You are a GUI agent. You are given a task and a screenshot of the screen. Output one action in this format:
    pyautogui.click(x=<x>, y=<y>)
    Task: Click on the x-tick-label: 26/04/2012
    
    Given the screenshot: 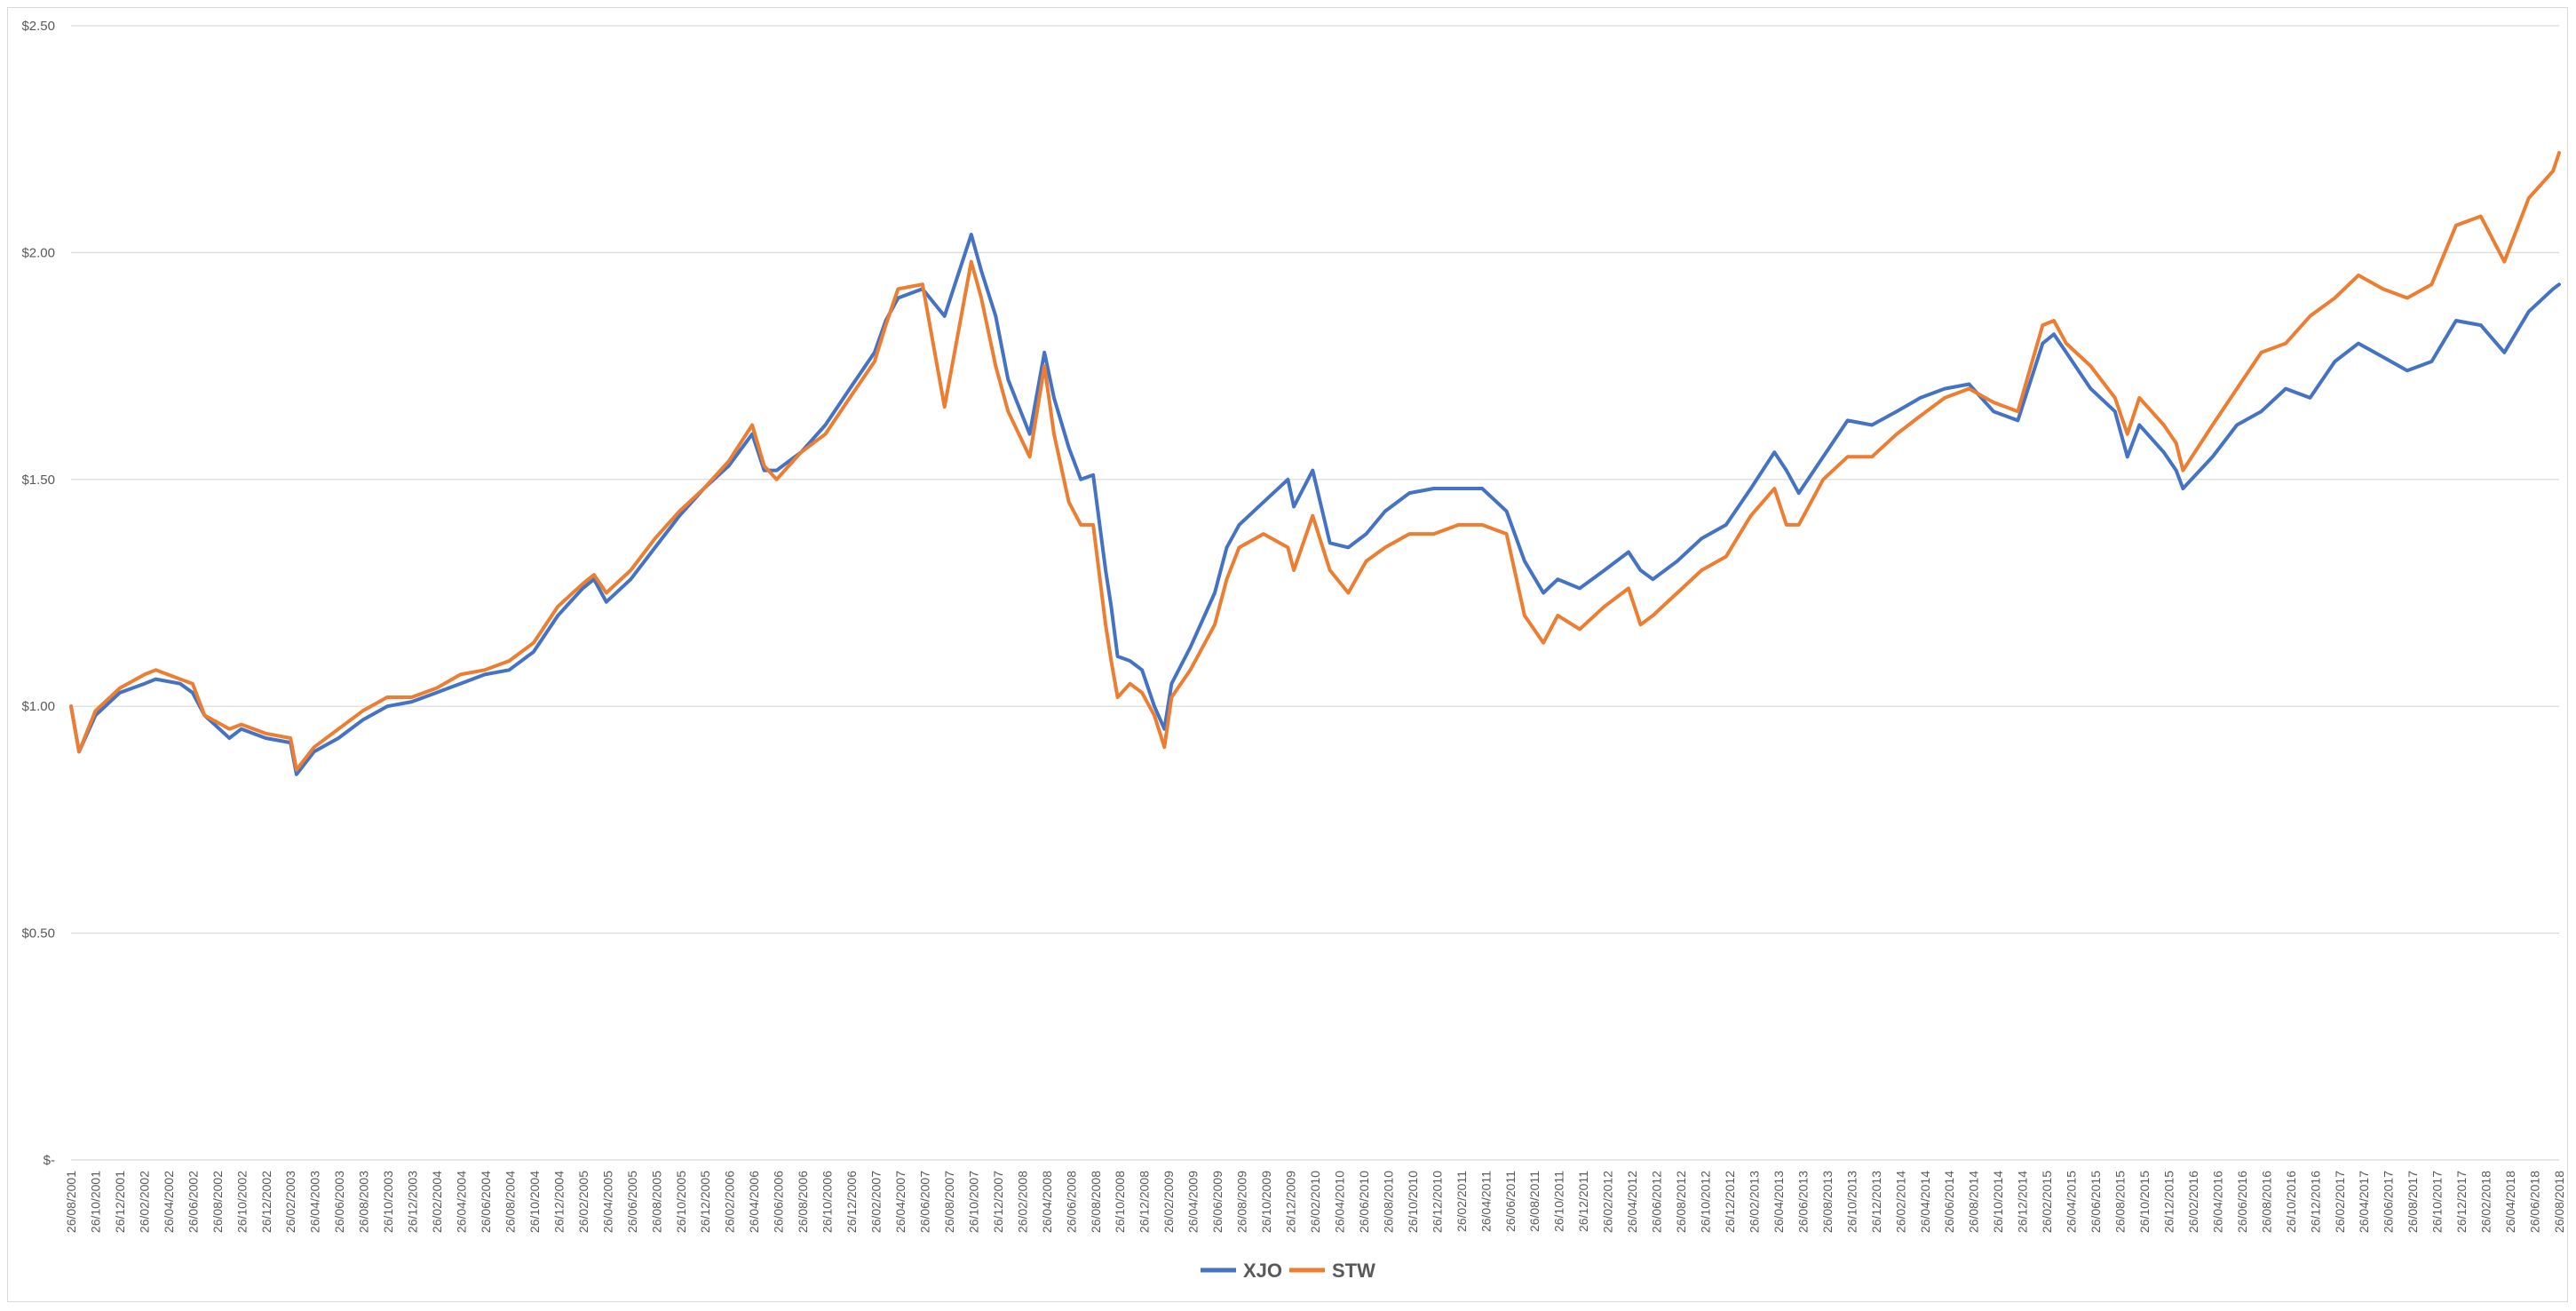 What is the action you would take?
    pyautogui.click(x=1632, y=1202)
    